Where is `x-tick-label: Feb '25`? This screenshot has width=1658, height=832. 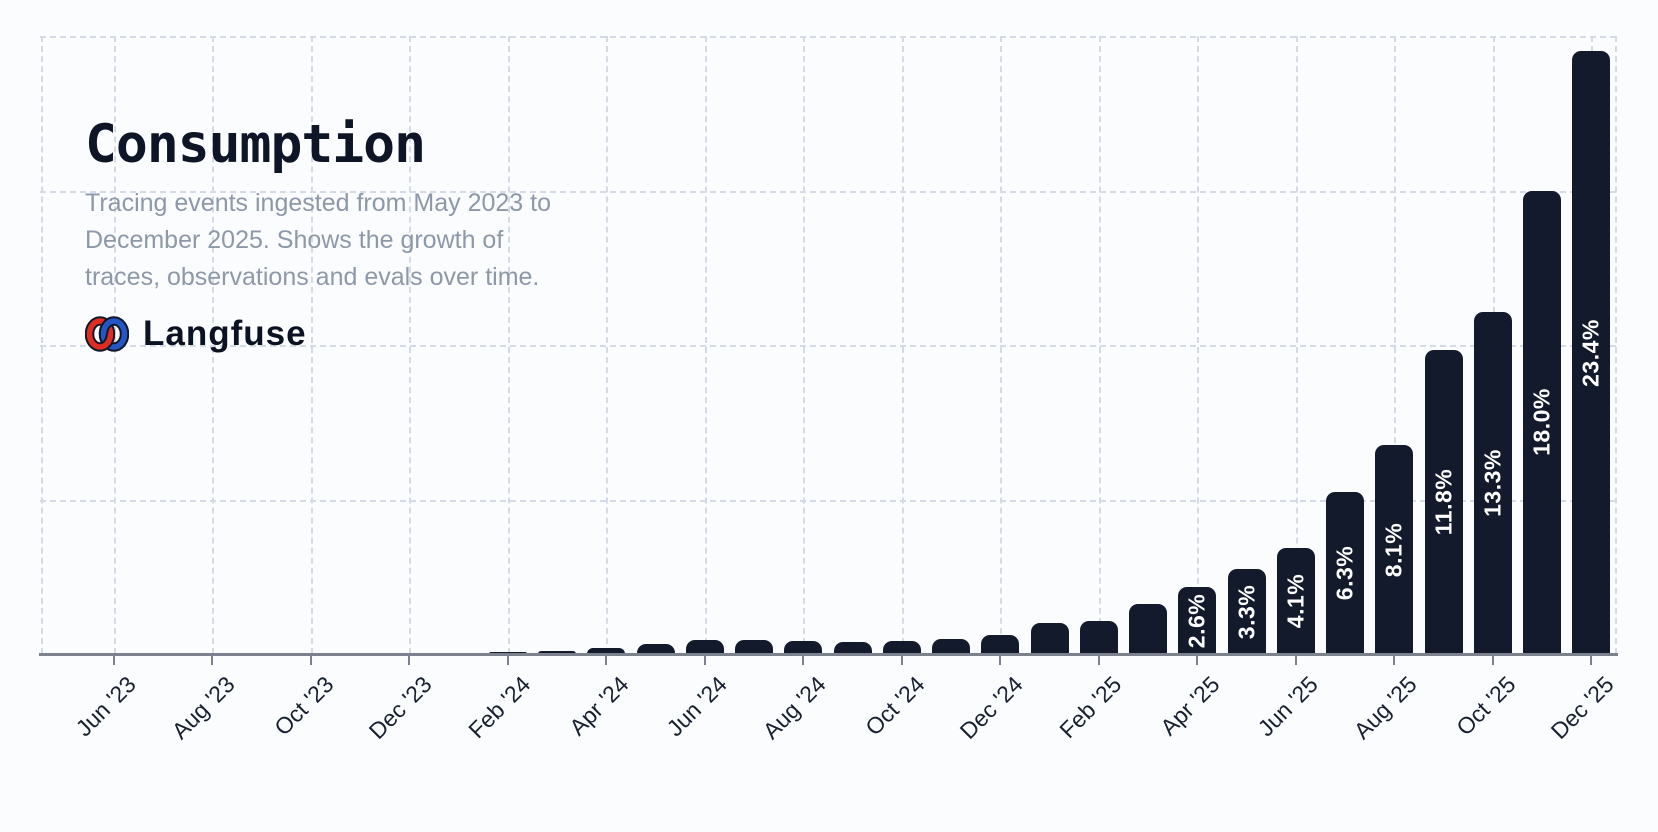 x-tick-label: Feb '25 is located at coordinates (1090, 707).